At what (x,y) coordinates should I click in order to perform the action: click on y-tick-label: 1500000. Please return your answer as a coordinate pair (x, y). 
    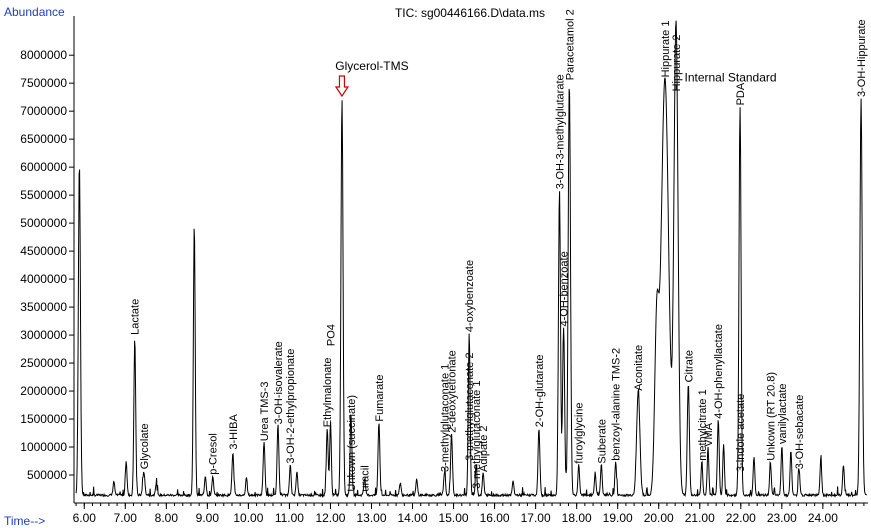
    Looking at the image, I should click on (43, 419).